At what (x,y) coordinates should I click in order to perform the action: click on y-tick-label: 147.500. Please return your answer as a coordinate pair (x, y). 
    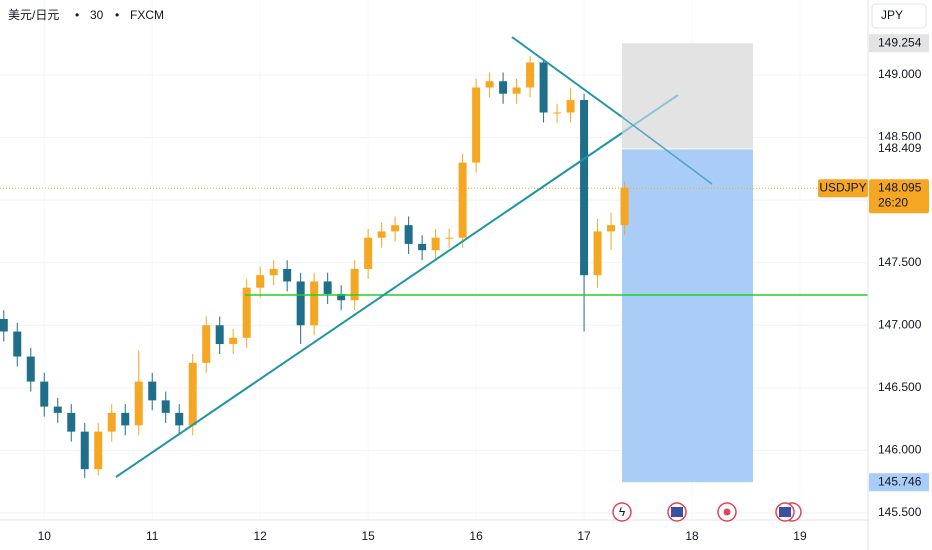
    Looking at the image, I should click on (900, 262).